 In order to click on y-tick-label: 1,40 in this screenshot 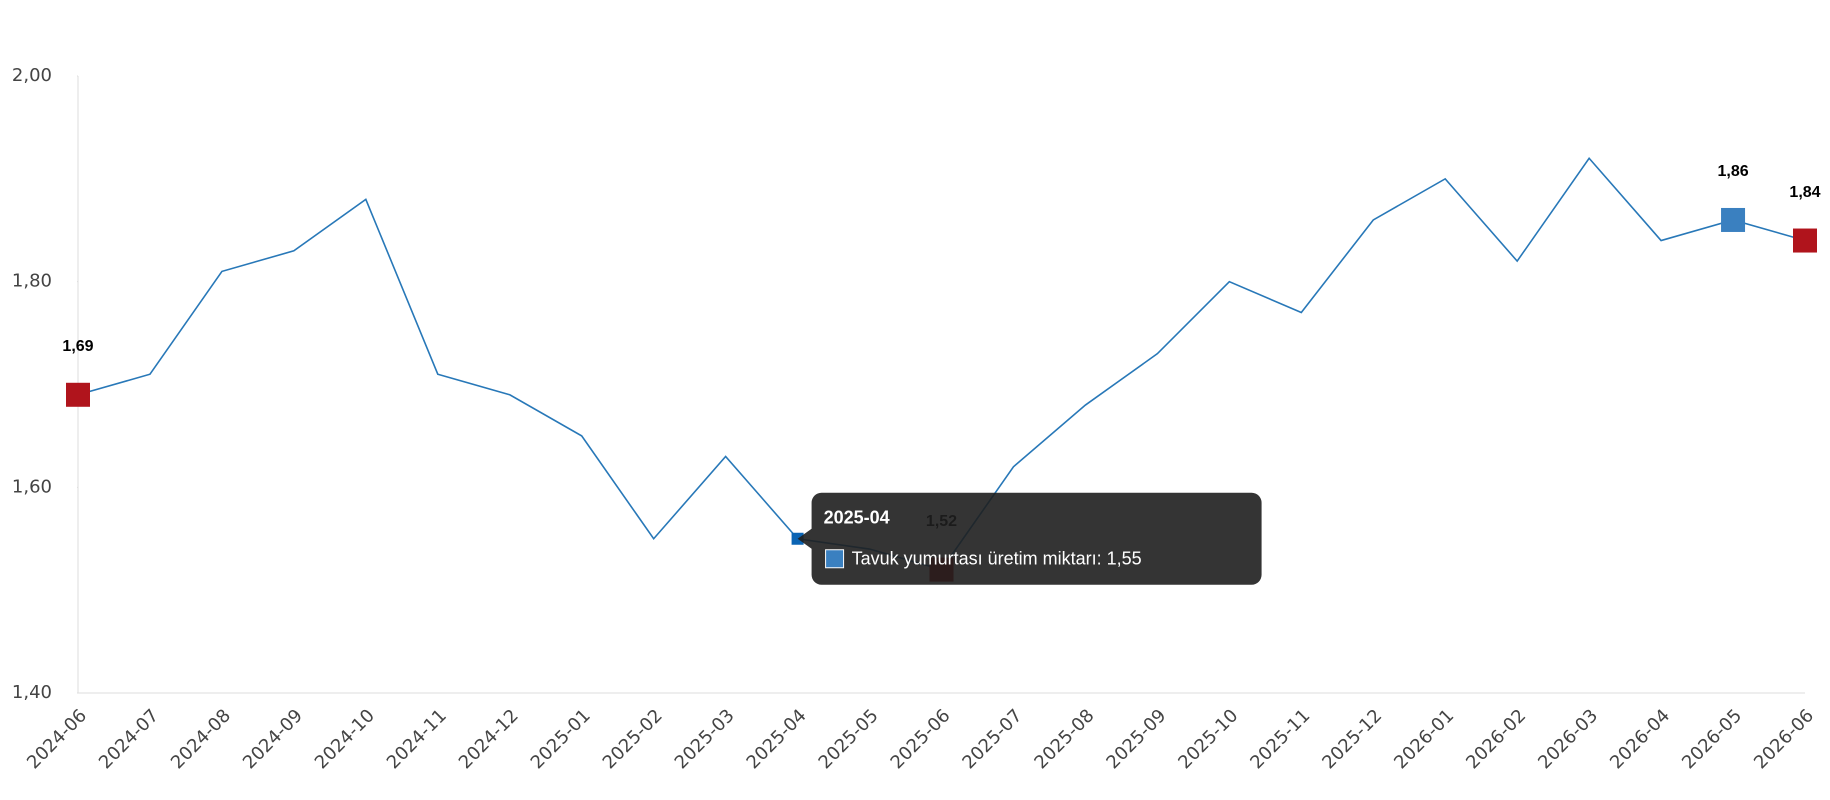, I will do `click(32, 692)`.